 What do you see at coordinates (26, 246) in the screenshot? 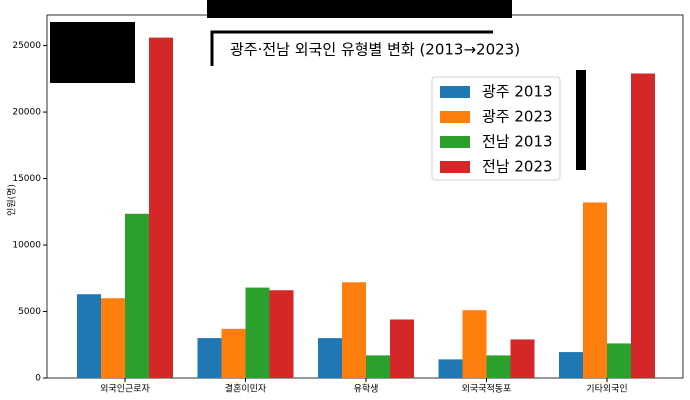
I see `y-tick-label: 10000` at bounding box center [26, 246].